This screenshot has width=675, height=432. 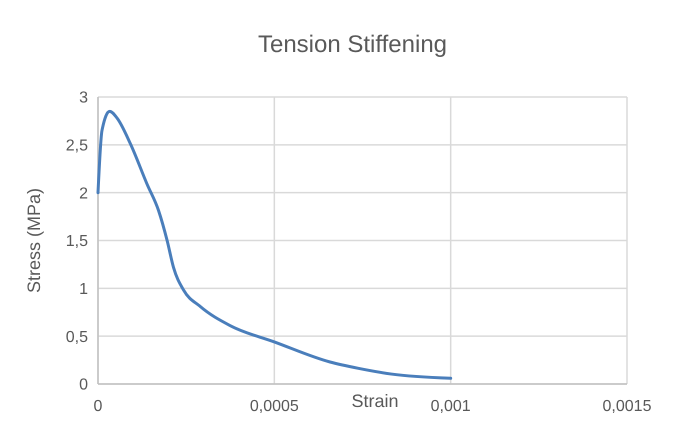 What do you see at coordinates (77, 337) in the screenshot?
I see `y-tick-label: 0,5` at bounding box center [77, 337].